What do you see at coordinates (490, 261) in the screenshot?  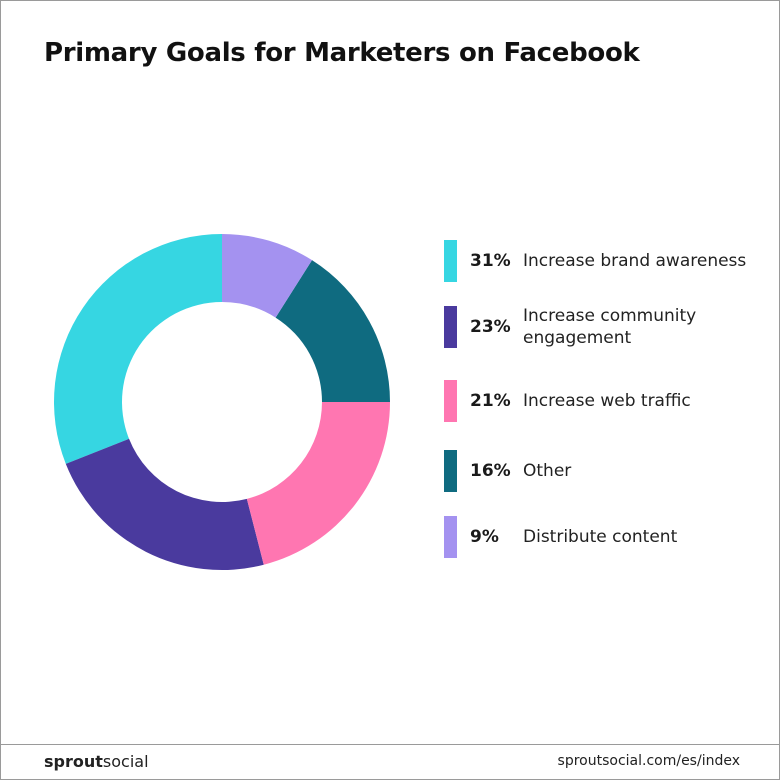 I see `value-label: 31%` at bounding box center [490, 261].